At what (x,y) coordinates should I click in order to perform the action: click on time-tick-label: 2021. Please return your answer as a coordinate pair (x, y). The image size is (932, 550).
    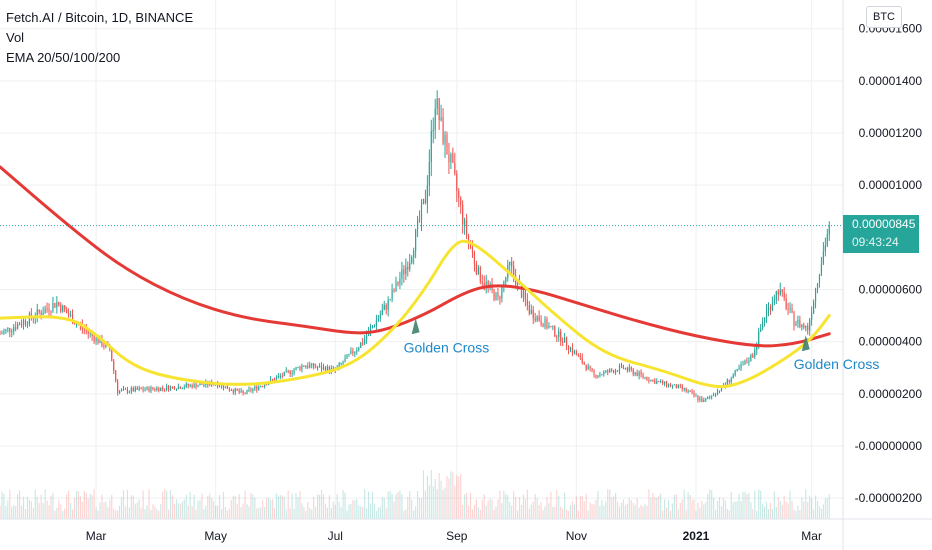
    Looking at the image, I should click on (696, 536).